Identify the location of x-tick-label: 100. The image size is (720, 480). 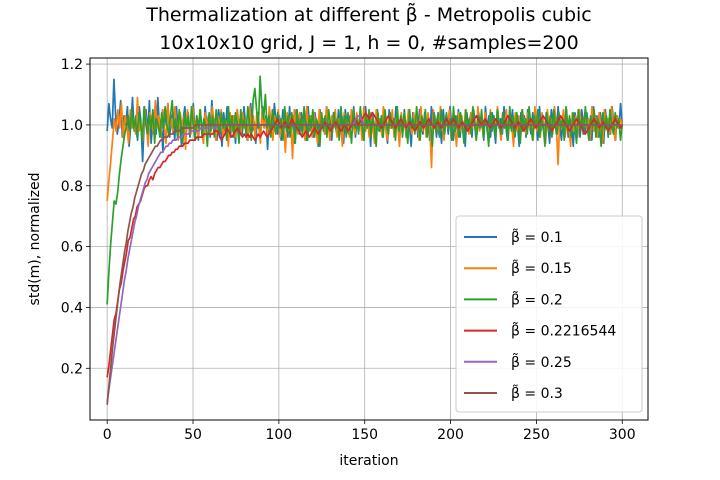
(278, 435).